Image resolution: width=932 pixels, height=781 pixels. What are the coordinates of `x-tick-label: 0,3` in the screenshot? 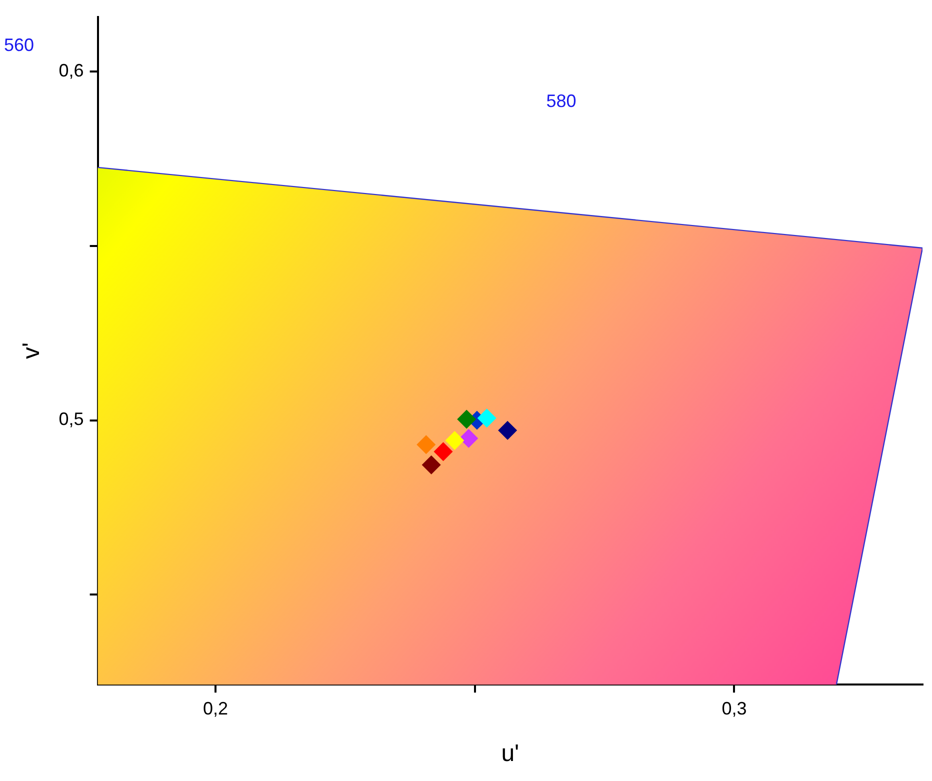 It's located at (734, 708).